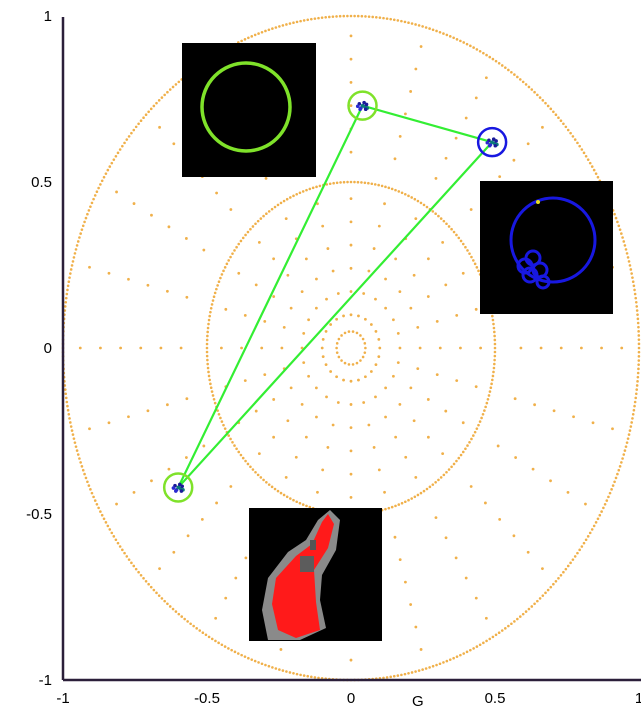 This screenshot has width=641, height=708. I want to click on y-tick-label: -1, so click(45, 680).